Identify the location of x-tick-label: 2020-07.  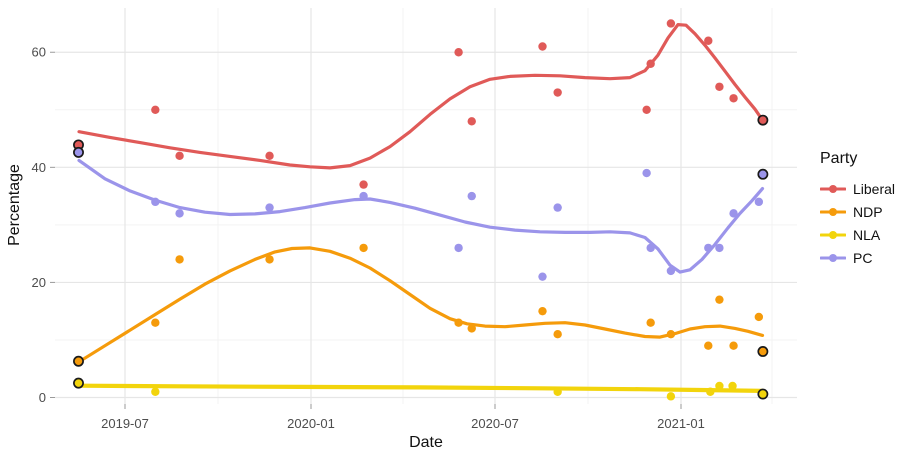
(495, 423).